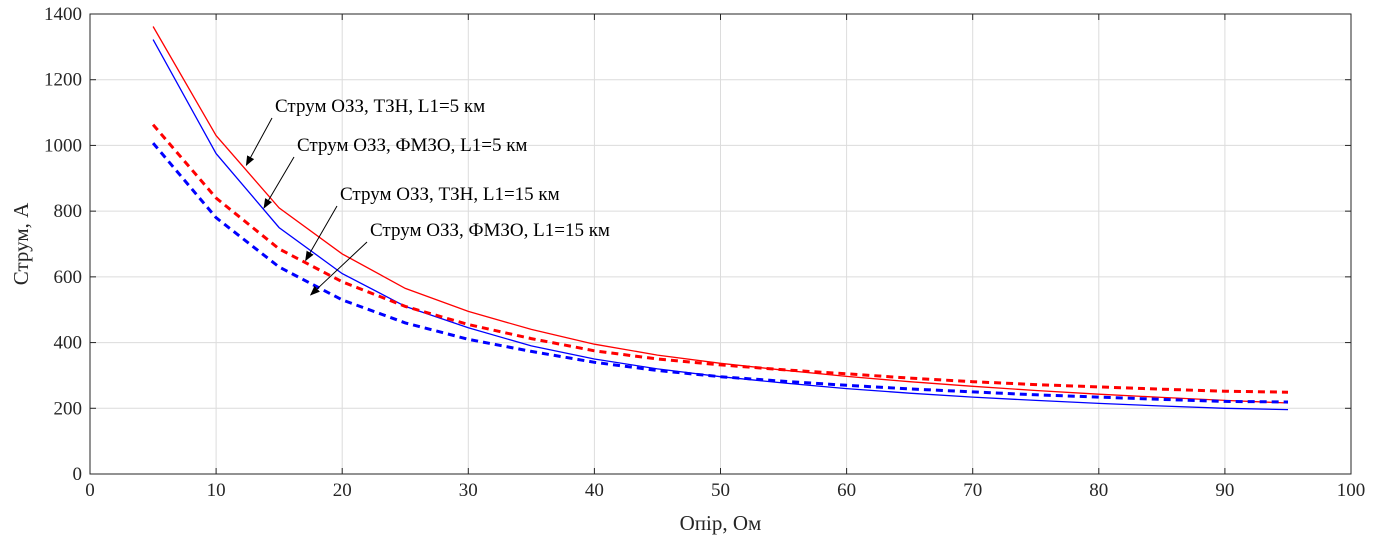 Image resolution: width=1385 pixels, height=540 pixels. Describe the element at coordinates (63, 80) in the screenshot. I see `y-tick-label: 1200` at that location.